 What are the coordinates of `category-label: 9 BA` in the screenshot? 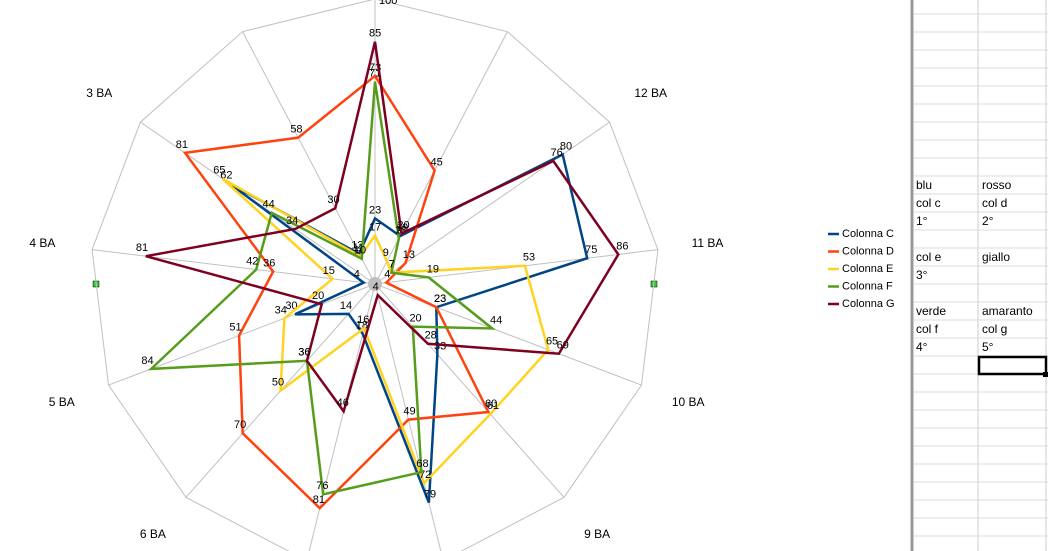 It's located at (597, 534).